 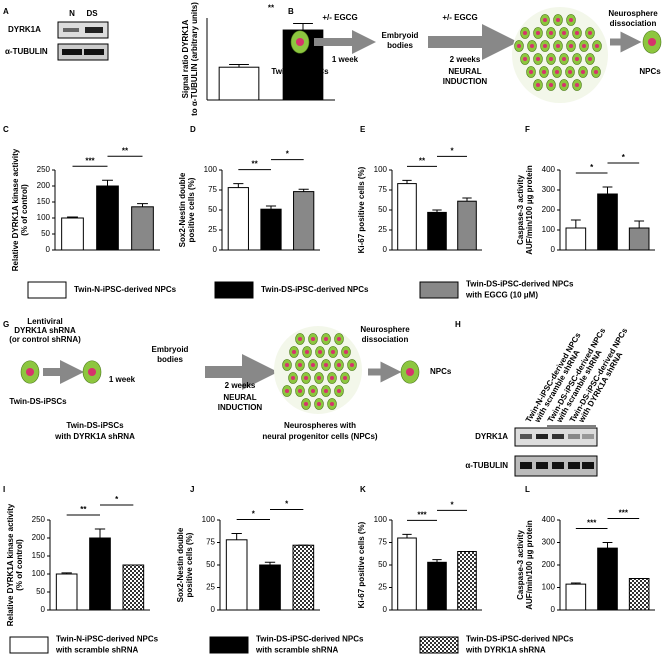 What do you see at coordinates (95, 425) in the screenshot?
I see `label: Twin-DS-iPSCs` at bounding box center [95, 425].